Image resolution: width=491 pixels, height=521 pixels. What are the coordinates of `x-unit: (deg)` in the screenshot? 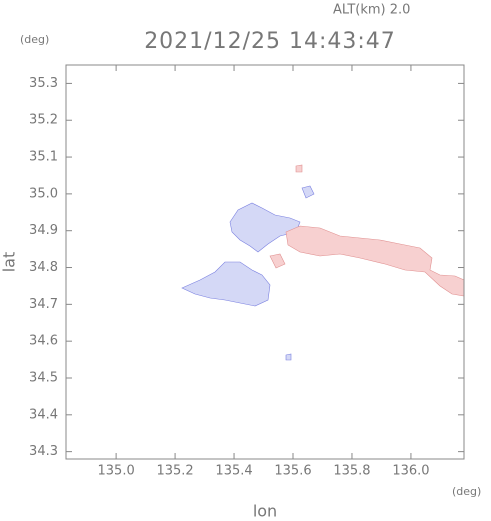 It's located at (466, 491).